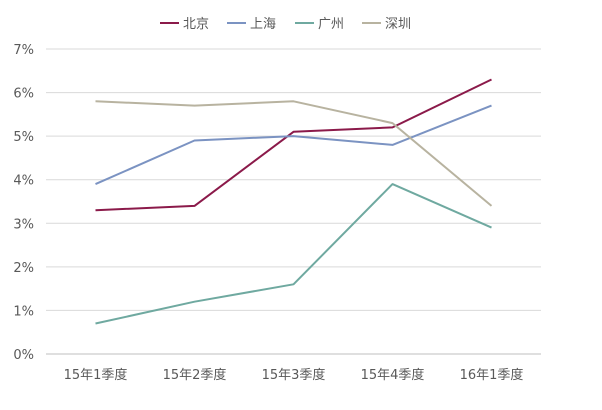 The height and width of the screenshot is (410, 602). Describe the element at coordinates (294, 375) in the screenshot. I see `x-tick-label: 15年3季度` at that location.